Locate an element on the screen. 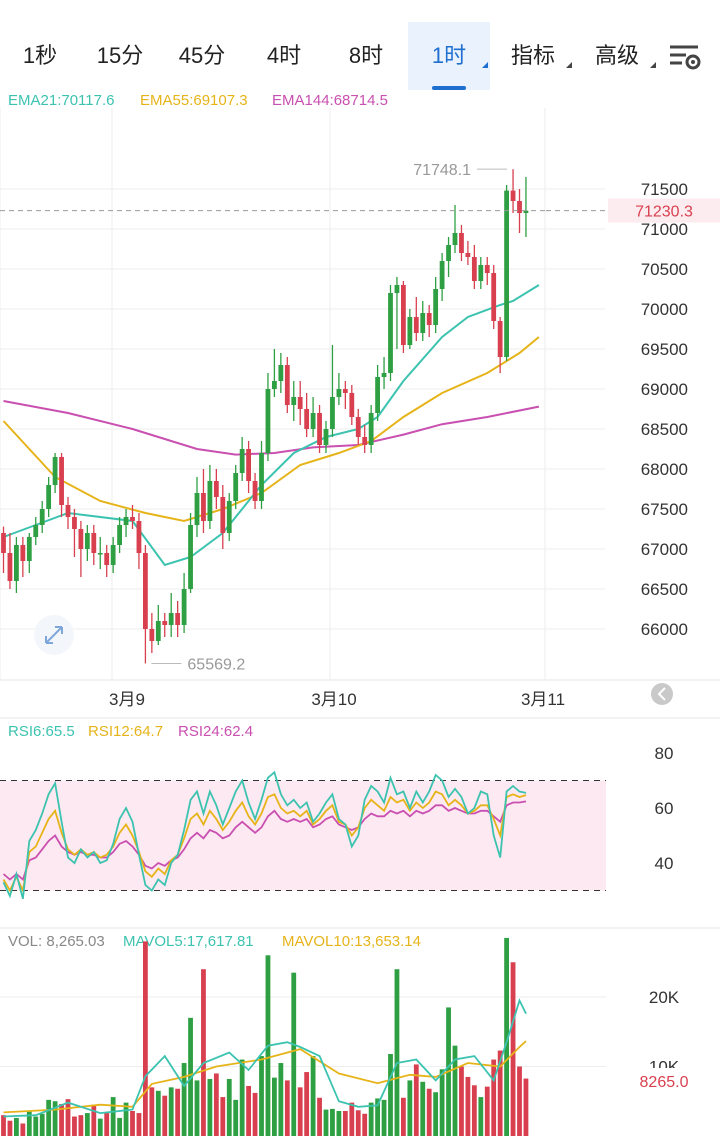 This screenshot has width=720, height=1136. tab-2: 45分 is located at coordinates (202, 56).